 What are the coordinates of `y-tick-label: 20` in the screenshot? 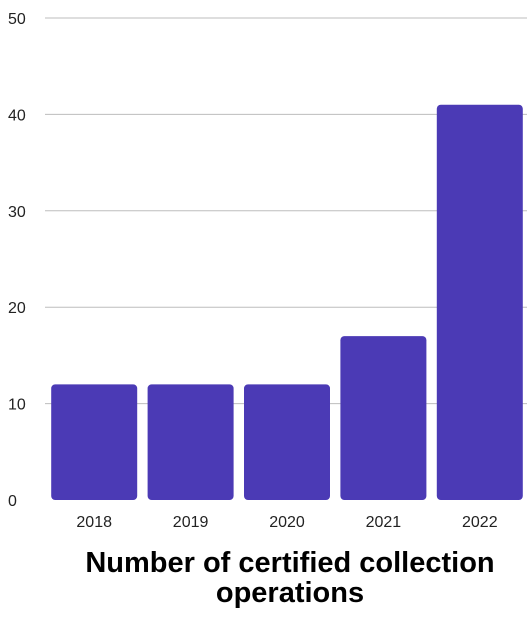 It's located at (17, 308).